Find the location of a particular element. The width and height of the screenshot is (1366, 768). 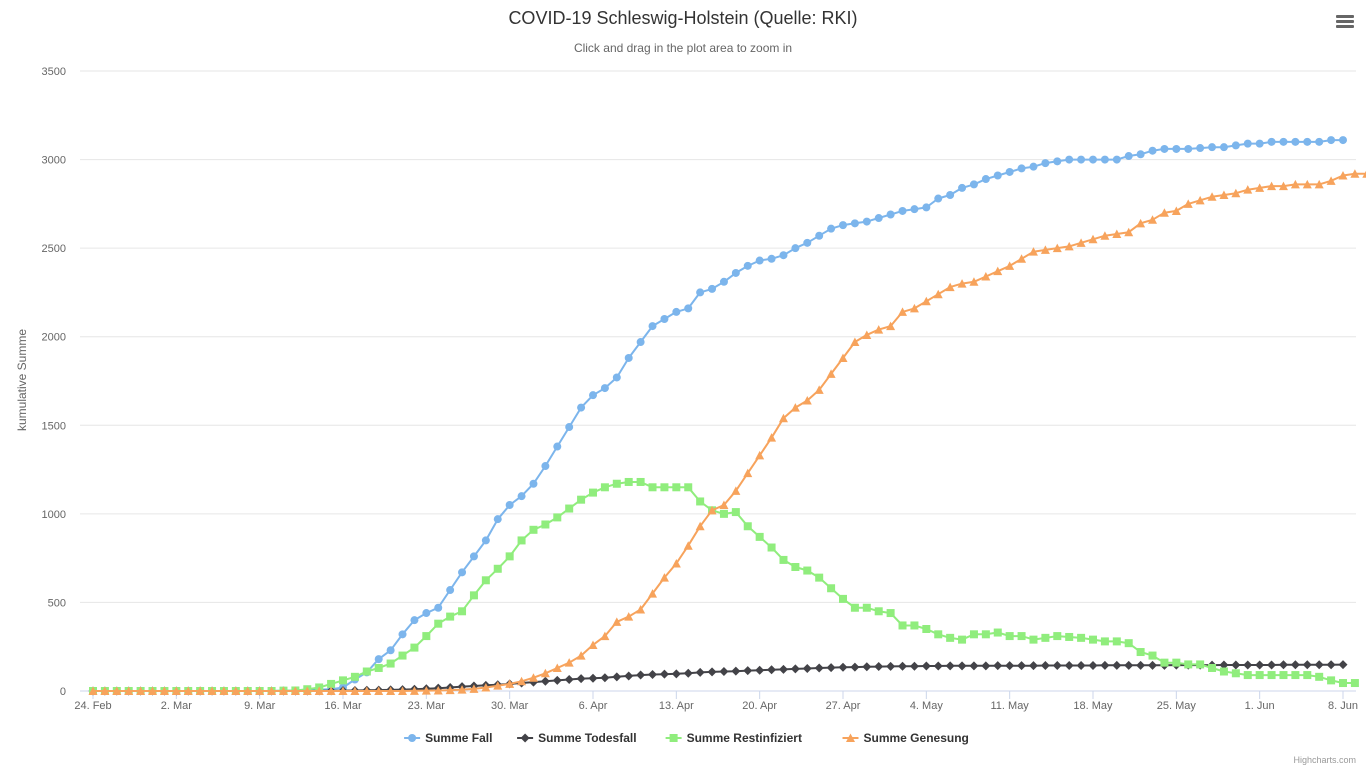

menu-button is located at coordinates (1344, 20).